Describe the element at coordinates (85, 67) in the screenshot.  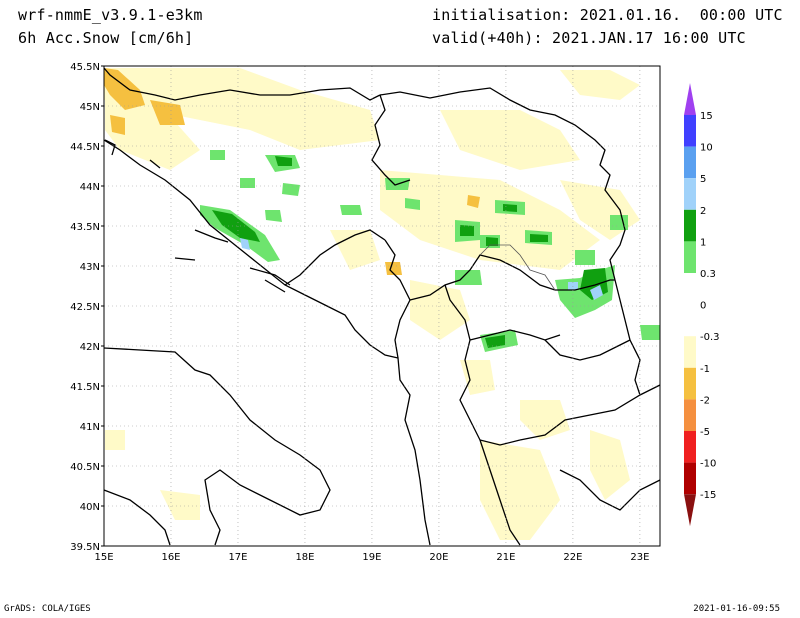
I see `y-tick-label: 45.5N` at that location.